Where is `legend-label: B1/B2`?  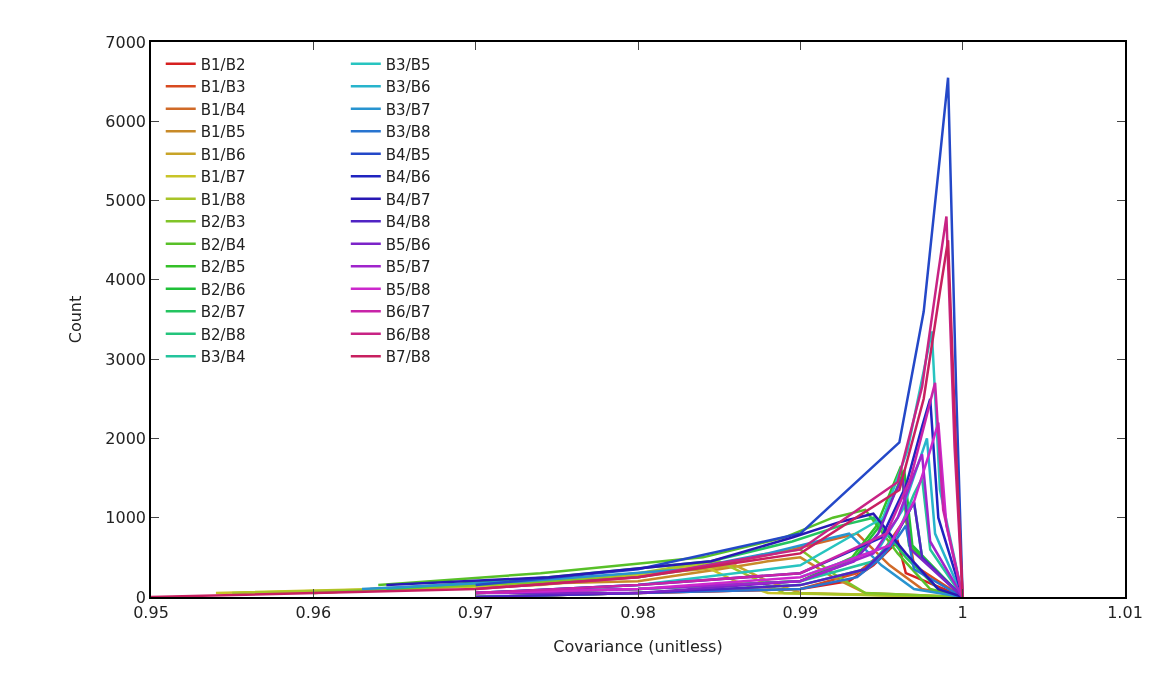
legend-label: B1/B2 is located at coordinates (223, 64).